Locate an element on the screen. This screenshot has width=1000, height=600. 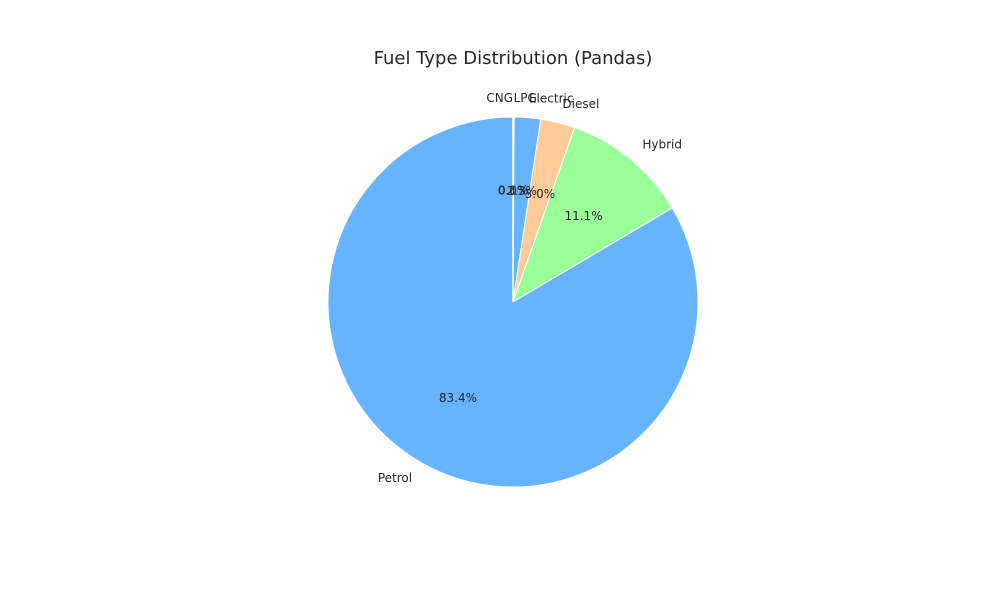
slice-label-diesel: Diesel is located at coordinates (580, 104).